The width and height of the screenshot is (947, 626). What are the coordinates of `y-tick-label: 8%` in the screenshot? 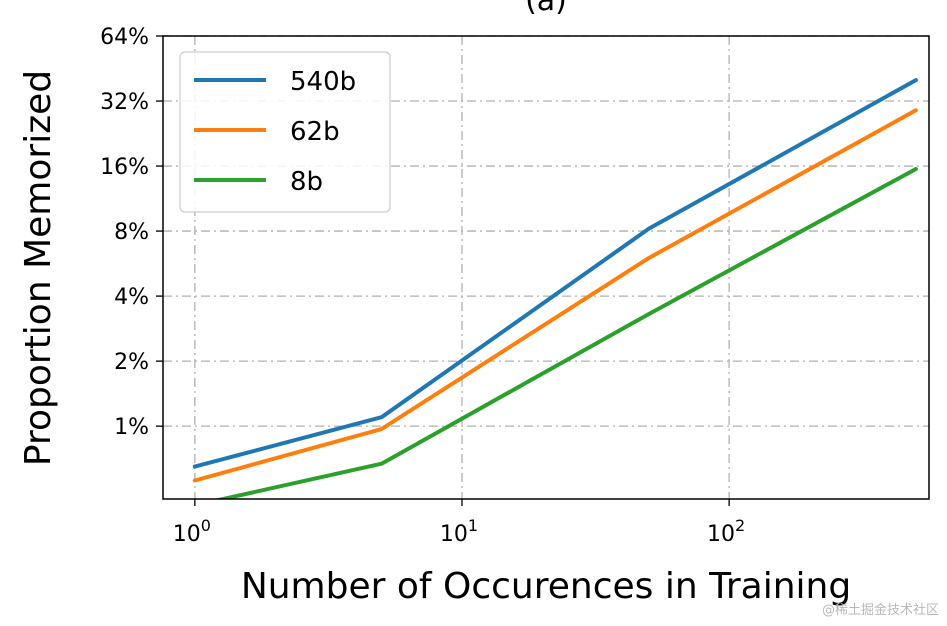 It's located at (131, 232).